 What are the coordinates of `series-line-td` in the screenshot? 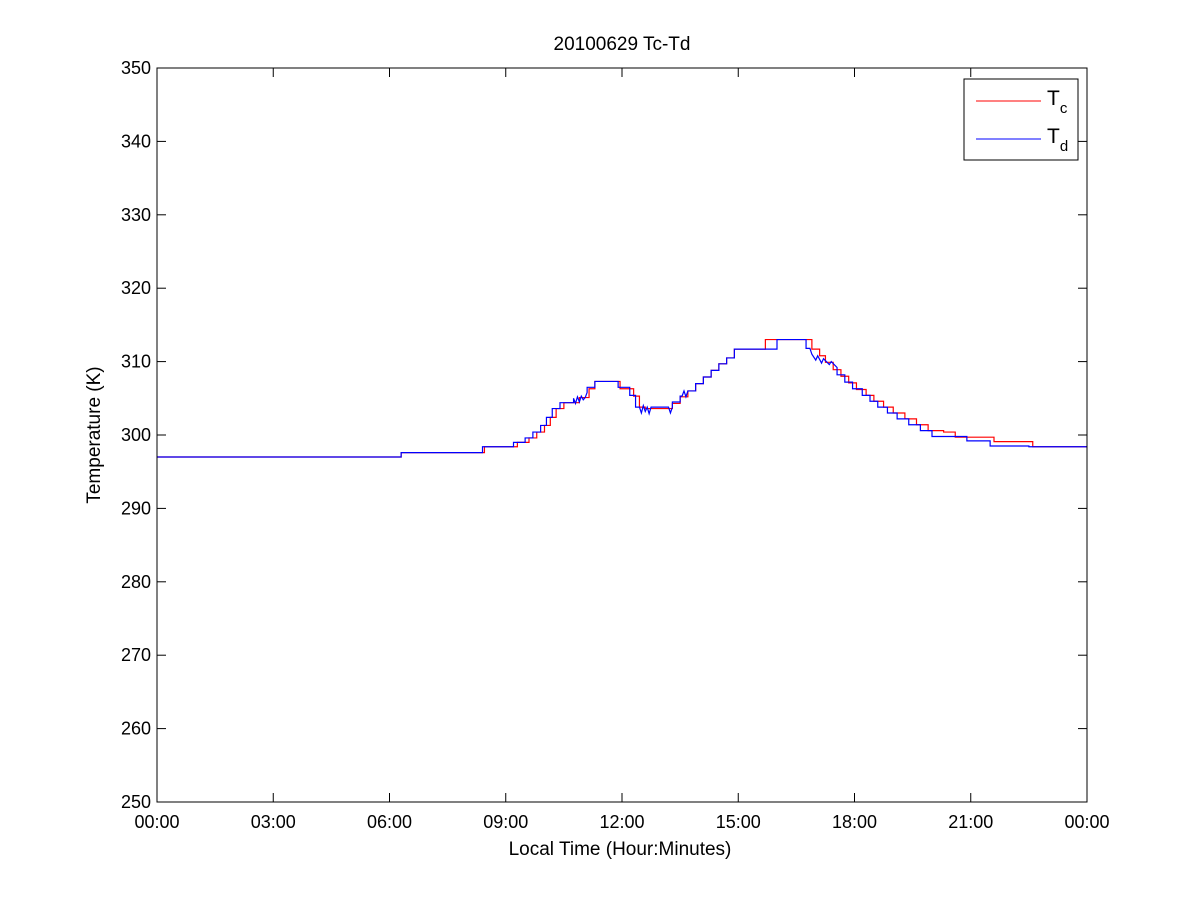 It's located at (622, 398).